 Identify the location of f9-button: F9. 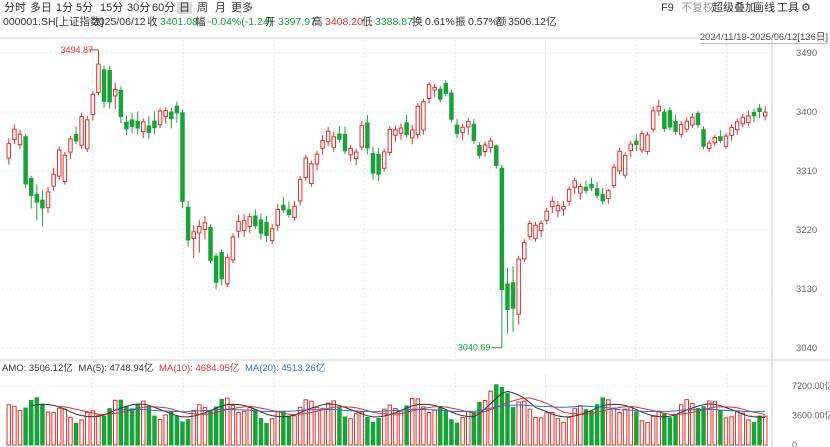
(667, 8).